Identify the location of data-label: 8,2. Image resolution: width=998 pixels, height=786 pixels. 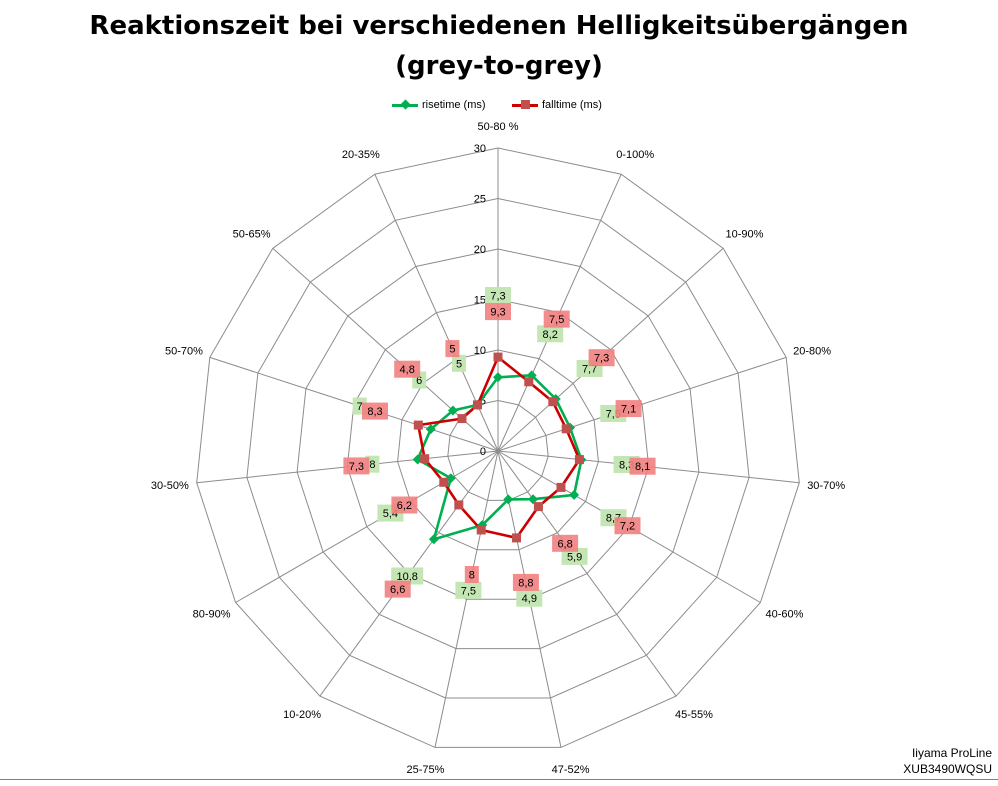
(550, 335).